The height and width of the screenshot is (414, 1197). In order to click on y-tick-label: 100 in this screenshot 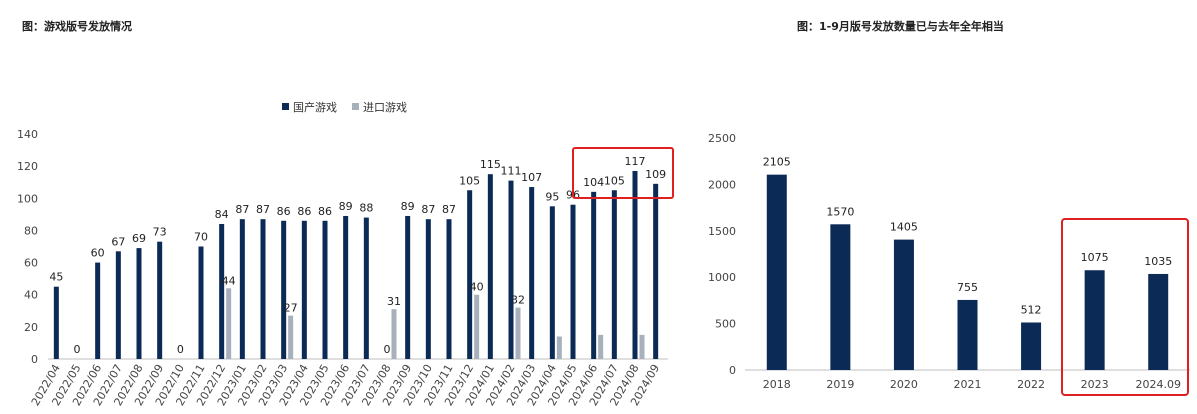, I will do `click(27, 198)`.